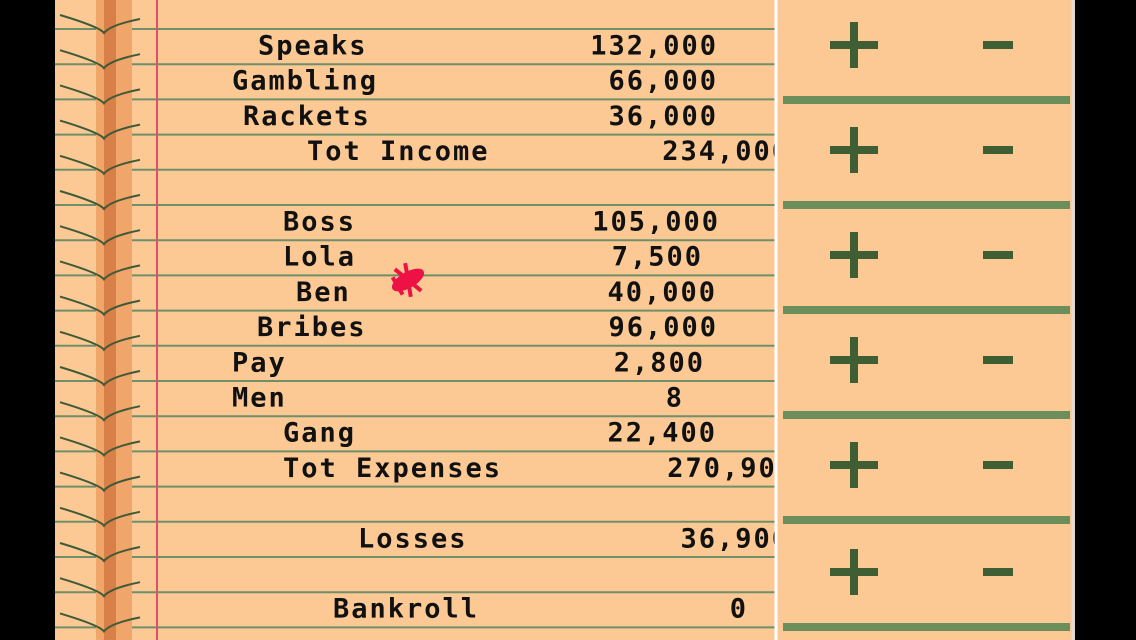  What do you see at coordinates (726, 151) in the screenshot?
I see `row-value: 234,000` at bounding box center [726, 151].